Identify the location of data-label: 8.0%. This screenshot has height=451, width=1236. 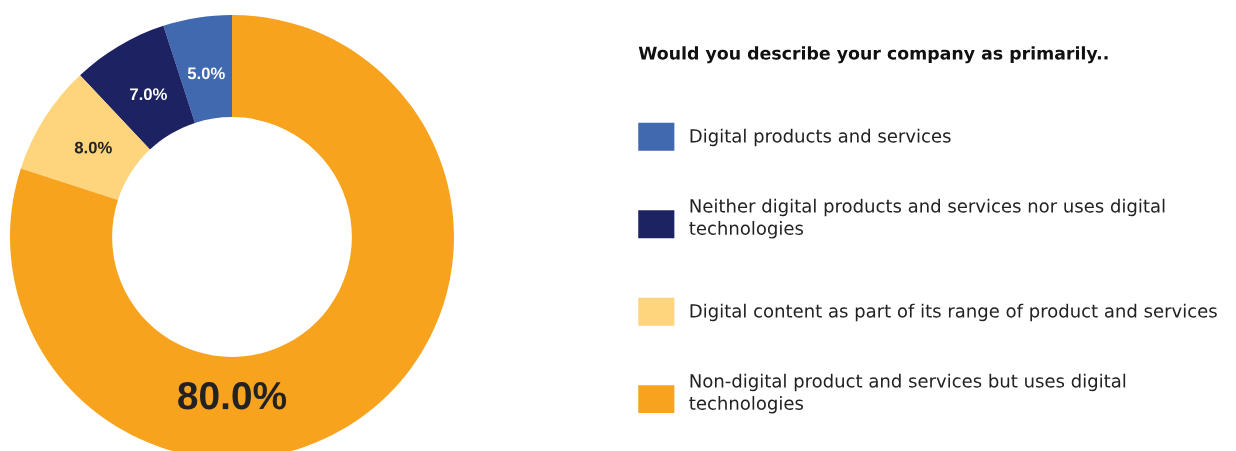
(93, 147).